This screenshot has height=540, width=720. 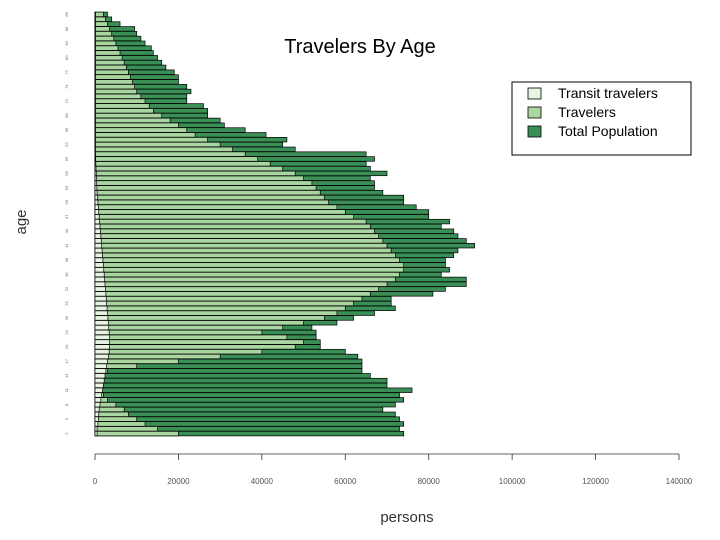 I want to click on y-tick-label-50: 50, so click(x=66, y=201).